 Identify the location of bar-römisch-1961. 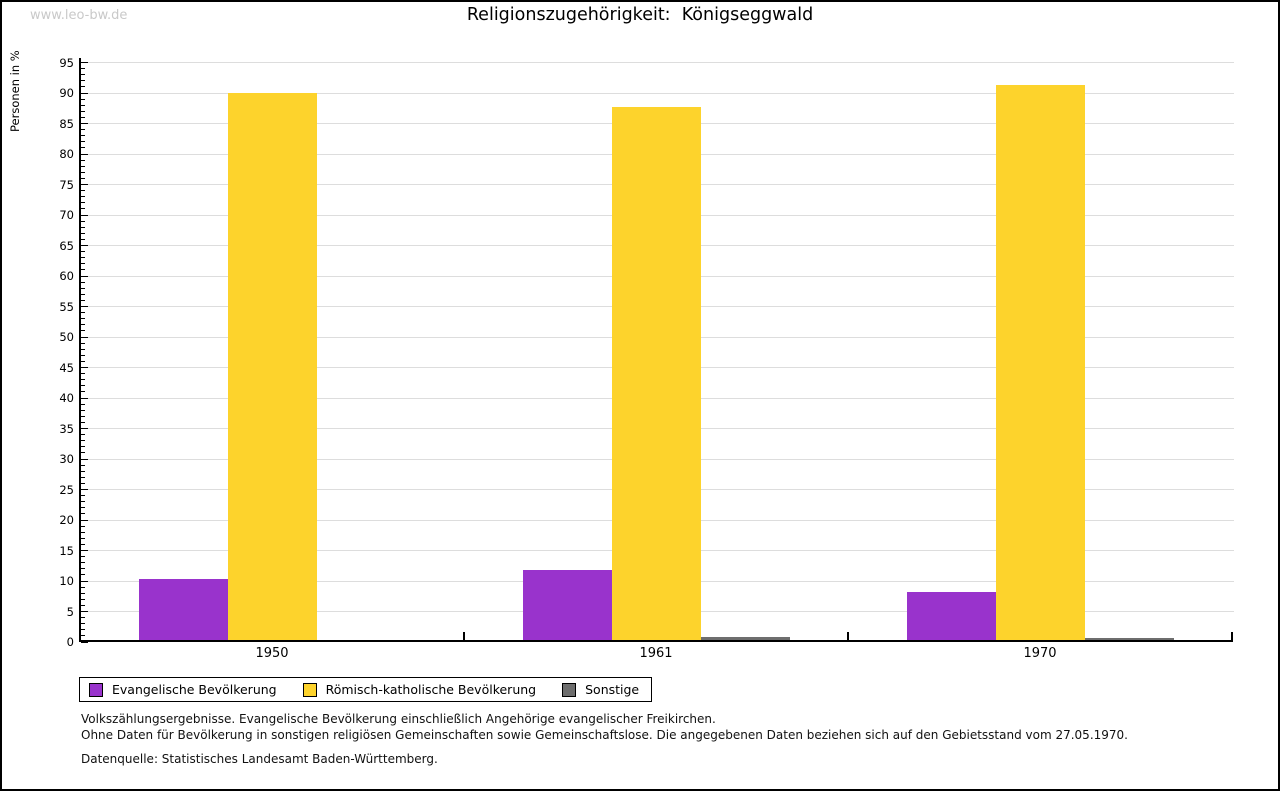
(656, 374).